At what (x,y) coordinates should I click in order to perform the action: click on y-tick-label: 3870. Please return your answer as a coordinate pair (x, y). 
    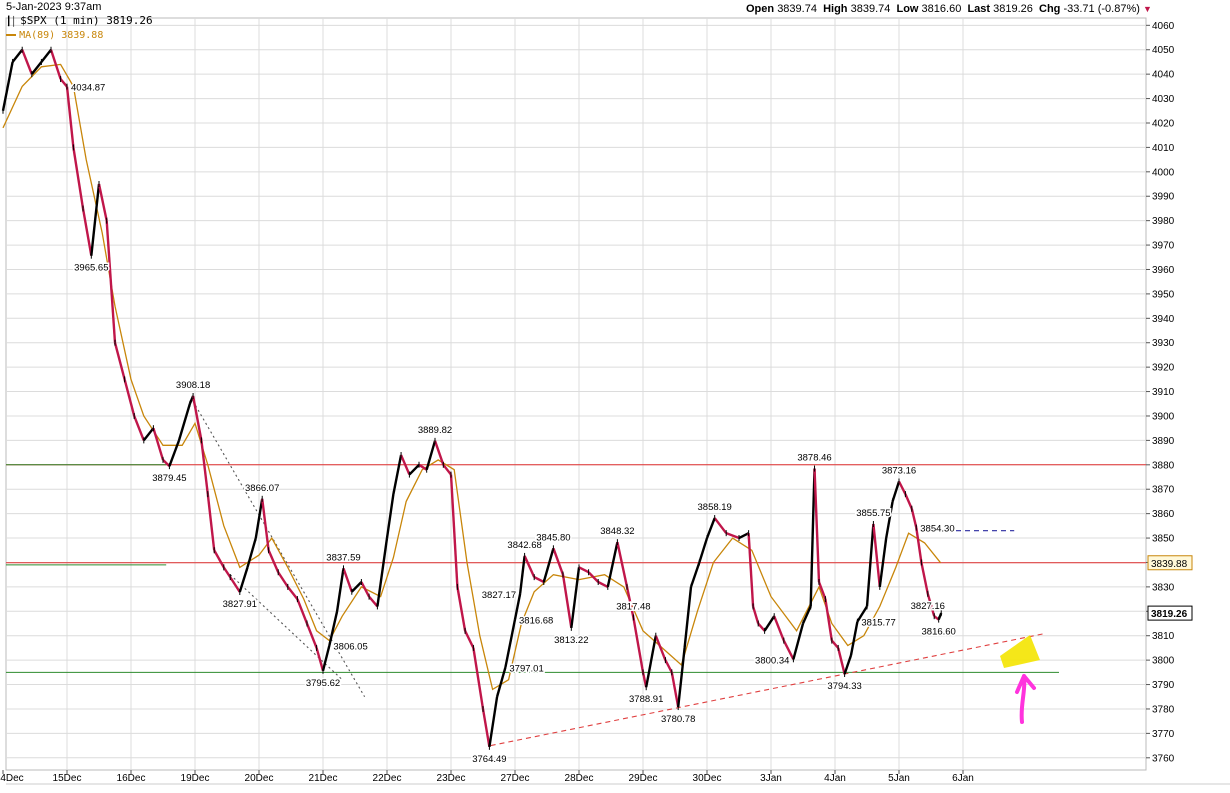
    Looking at the image, I should click on (1163, 490).